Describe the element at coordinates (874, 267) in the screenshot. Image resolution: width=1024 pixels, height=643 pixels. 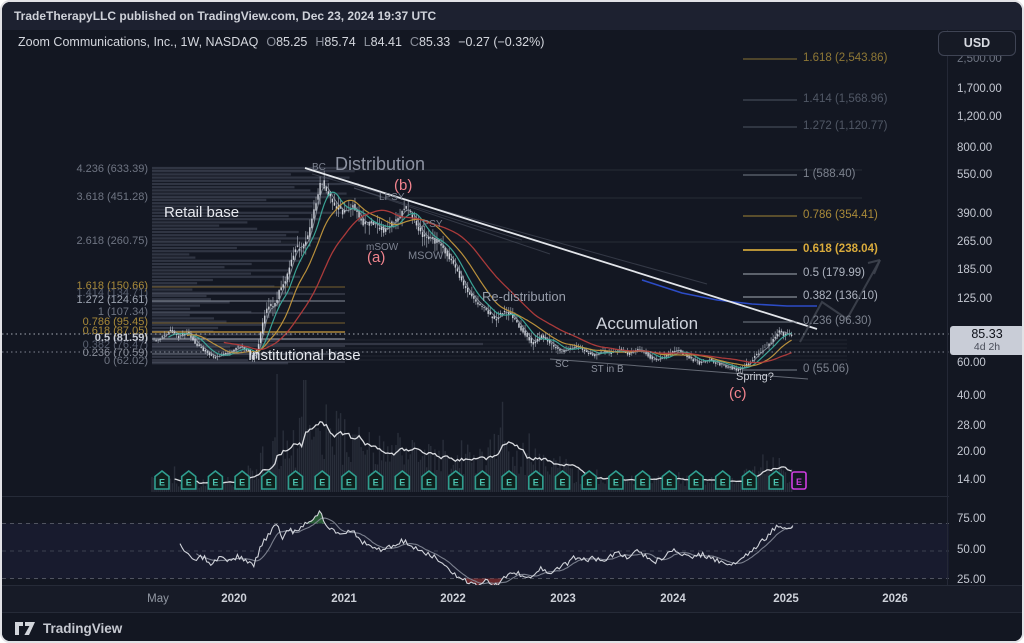
I see `projection-arrowhead` at that location.